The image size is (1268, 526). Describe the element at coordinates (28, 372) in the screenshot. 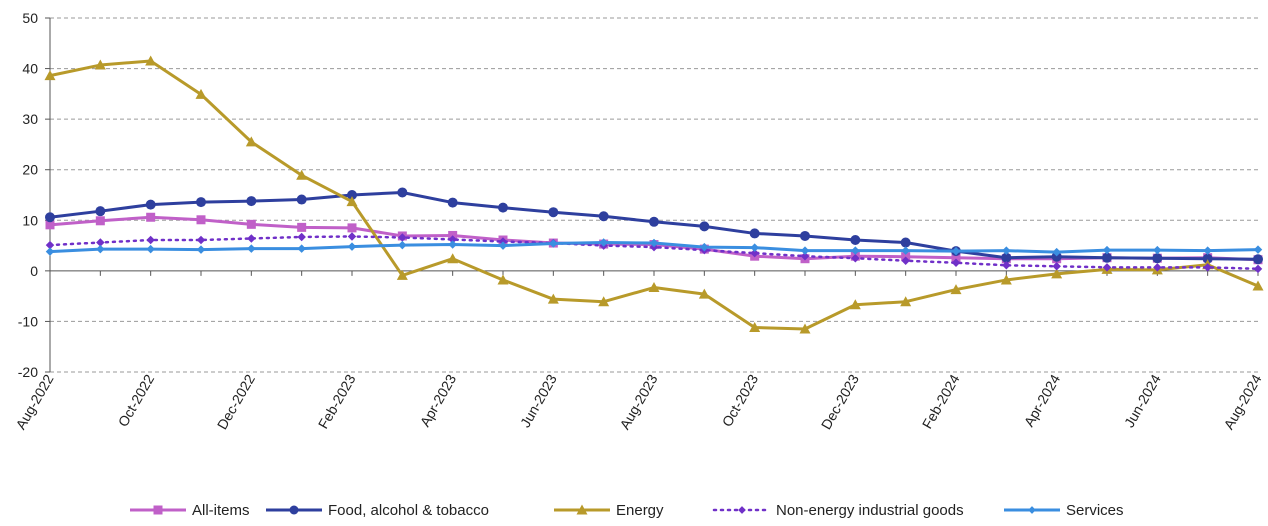

I see `y-tick-label: -20` at that location.